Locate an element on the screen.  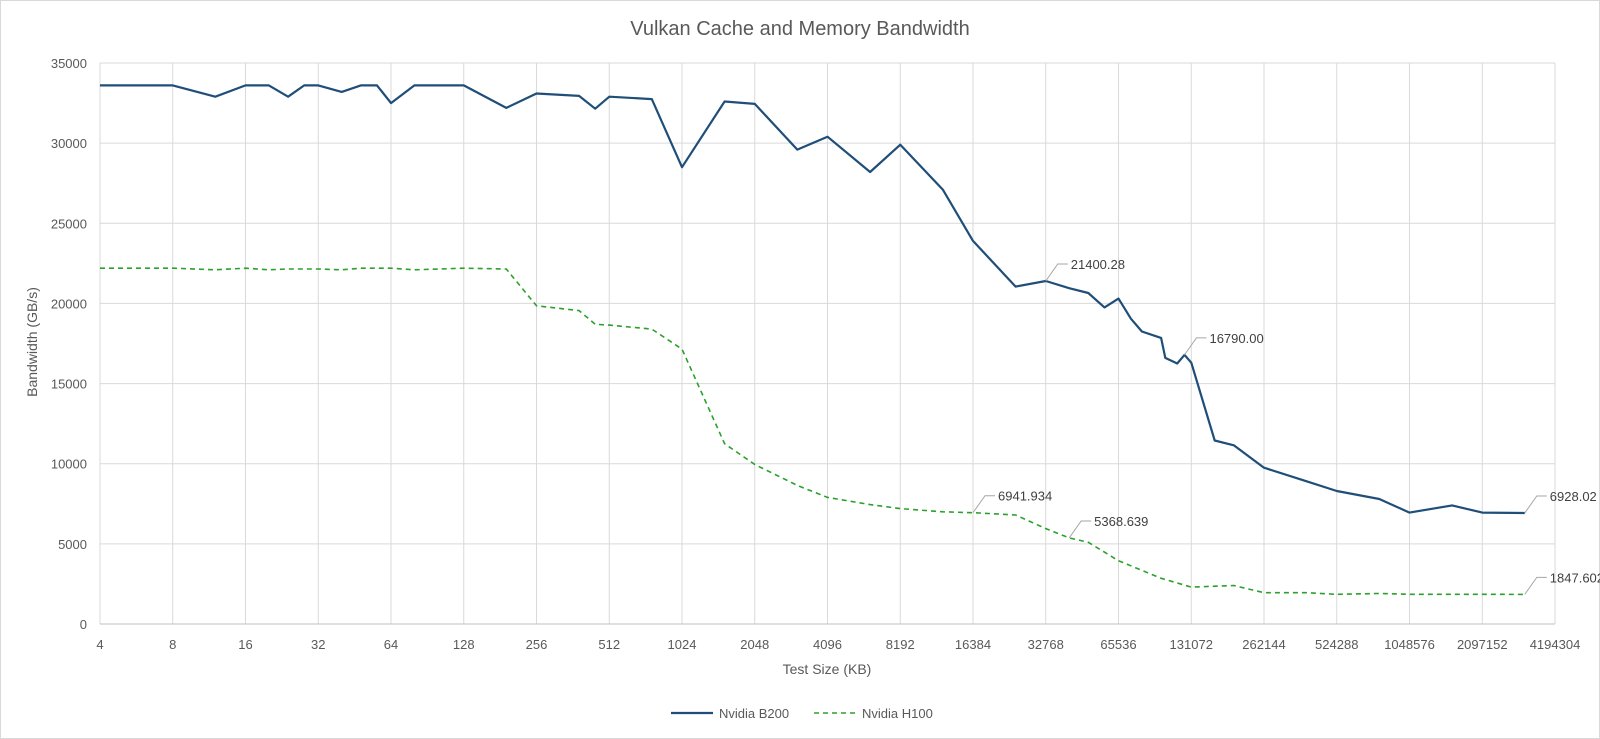
y-tick-label: 25000 is located at coordinates (69, 223).